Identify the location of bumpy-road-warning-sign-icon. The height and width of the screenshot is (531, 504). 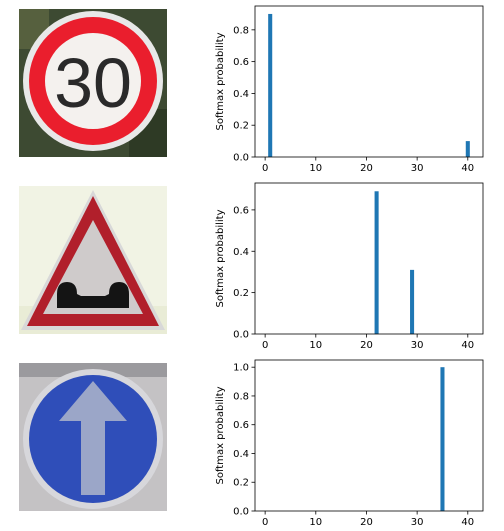
(93, 260).